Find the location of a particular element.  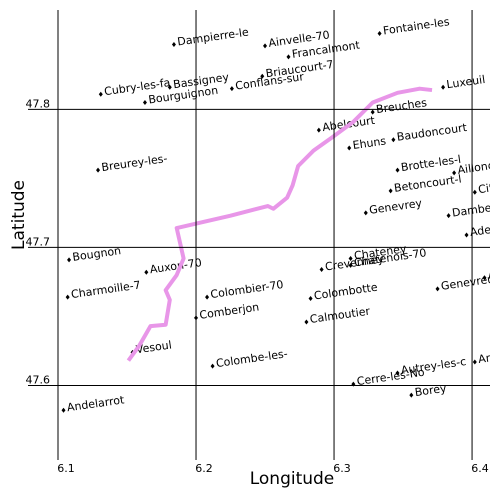

town-label: Adela is located at coordinates (484, 230).